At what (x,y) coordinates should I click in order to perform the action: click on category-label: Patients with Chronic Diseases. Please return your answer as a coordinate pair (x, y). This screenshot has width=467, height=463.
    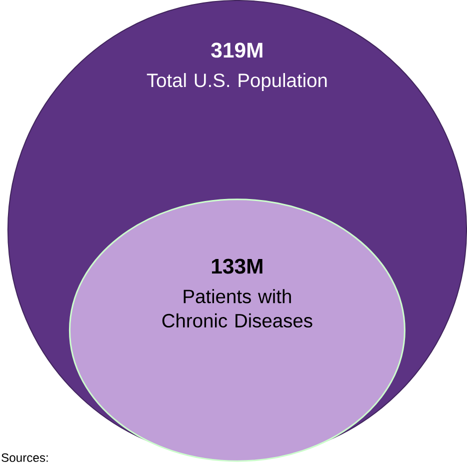
    Looking at the image, I should click on (237, 308).